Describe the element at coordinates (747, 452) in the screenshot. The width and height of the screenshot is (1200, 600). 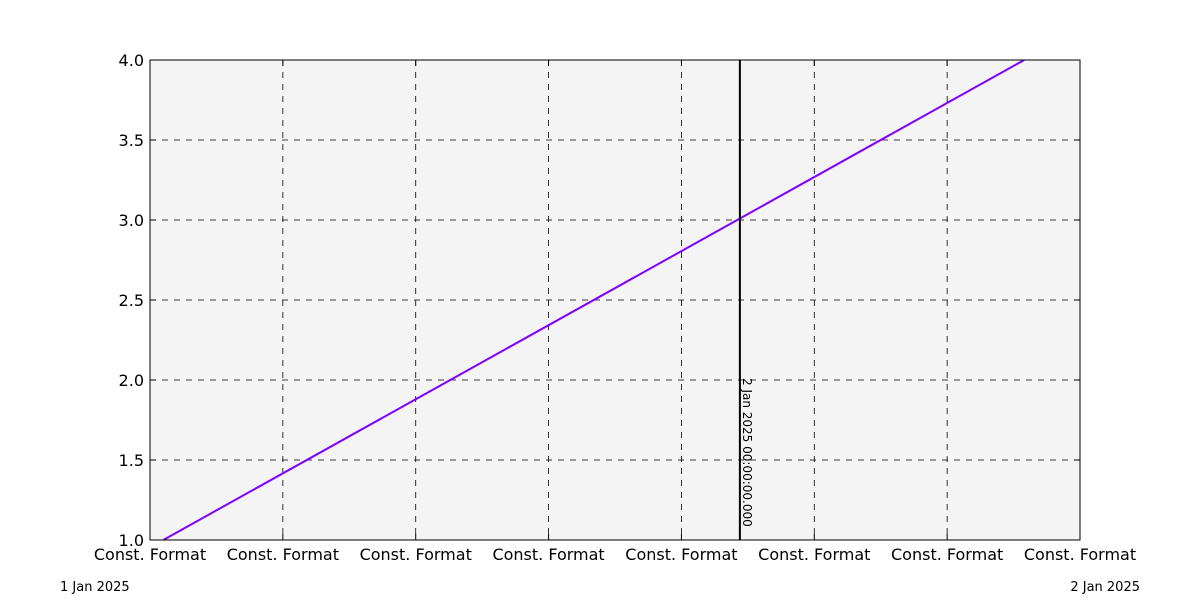
I see `vertical-marker-label: 2 Jan 2025 00:00:00.000` at that location.